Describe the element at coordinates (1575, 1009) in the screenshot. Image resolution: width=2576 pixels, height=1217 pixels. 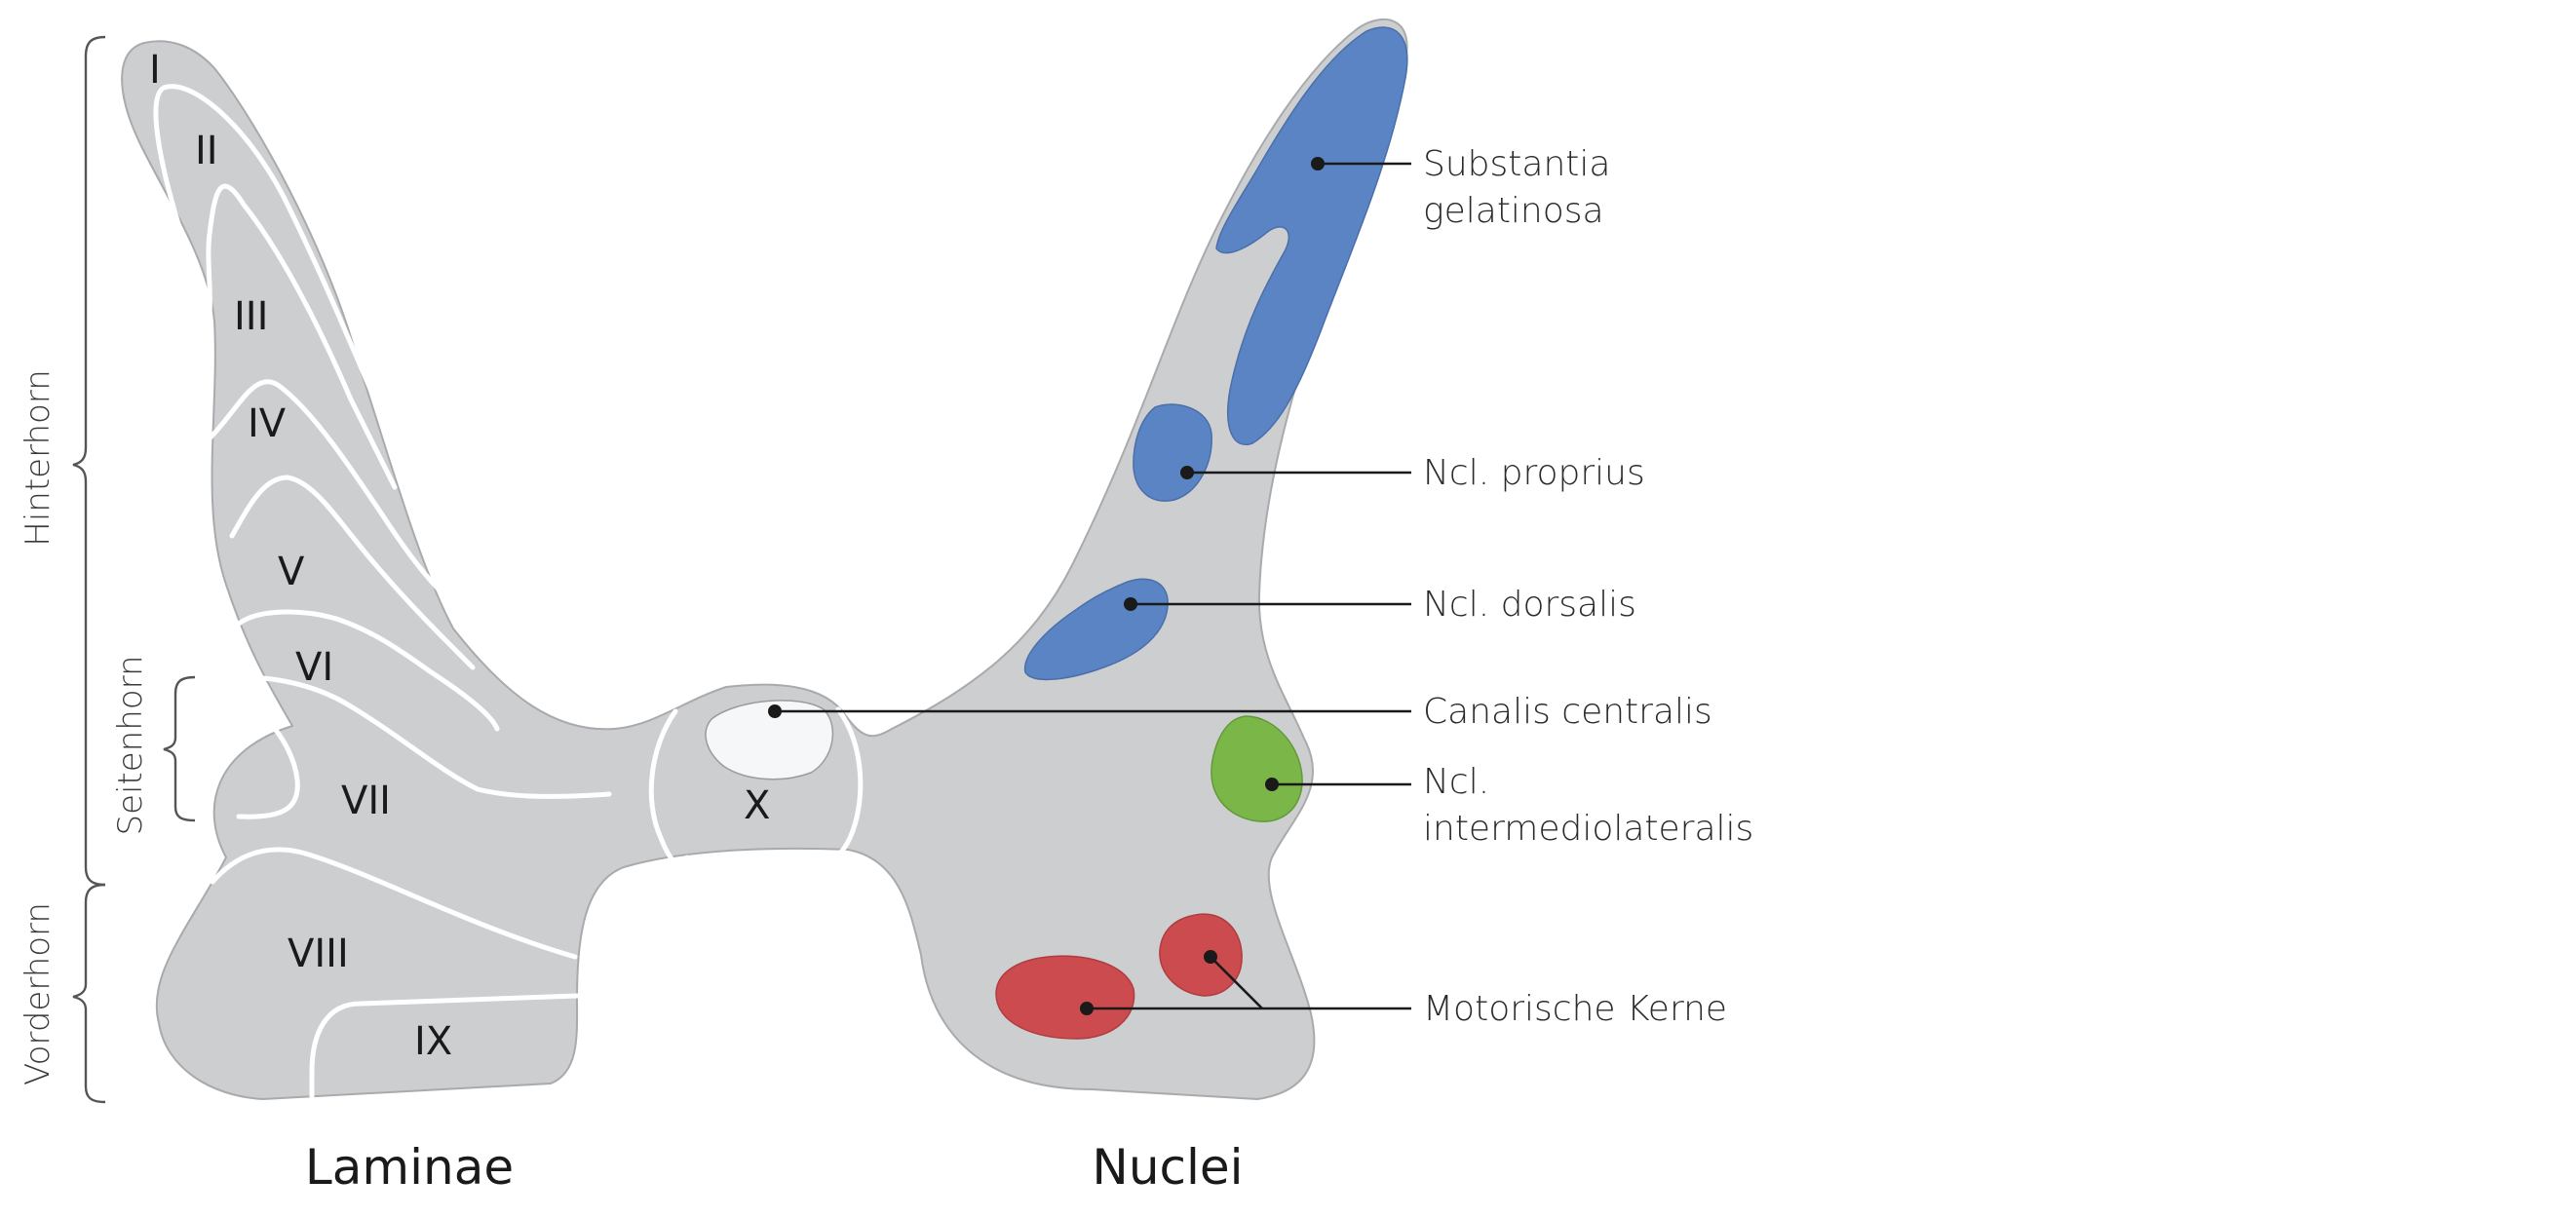
I see `label-motorische-kerne: Motorische Kerne` at that location.